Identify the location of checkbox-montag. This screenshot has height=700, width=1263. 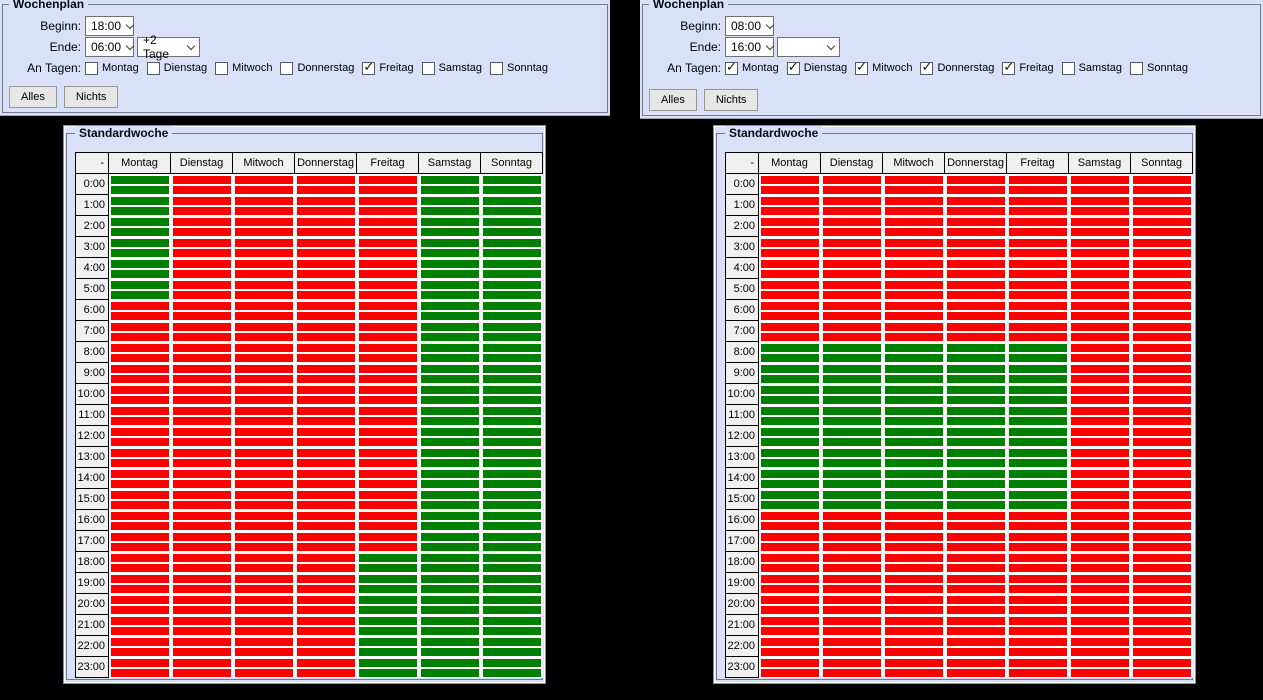
(91, 68).